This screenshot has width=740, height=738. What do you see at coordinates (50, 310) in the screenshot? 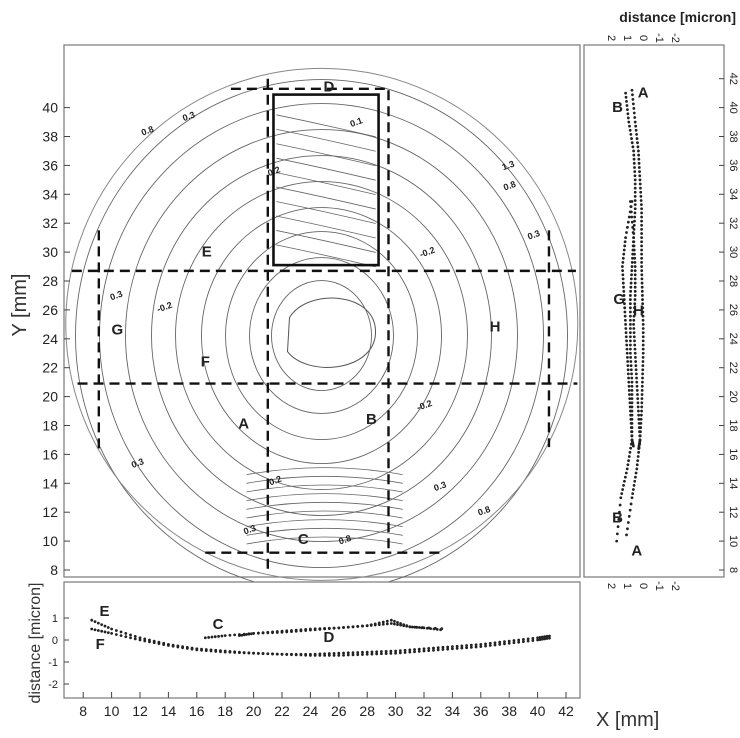
I see `main-y-tick-label: 26` at bounding box center [50, 310].